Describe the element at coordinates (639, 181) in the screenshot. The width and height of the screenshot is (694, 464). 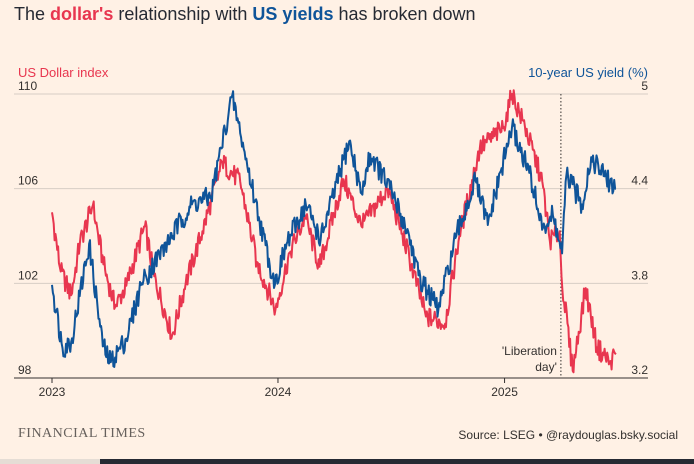
I see `y-right-tick-label: 4.4` at that location.